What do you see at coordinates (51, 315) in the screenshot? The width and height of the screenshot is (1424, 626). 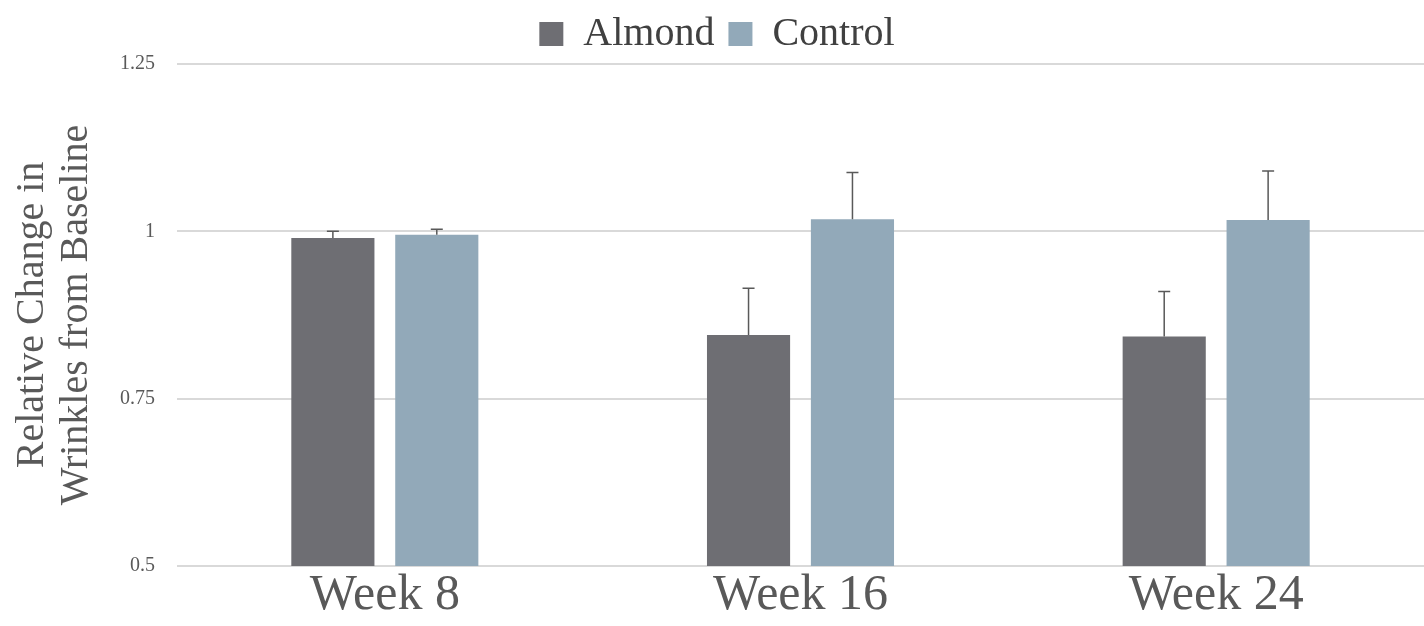 I see `y-axis-title: Relative Change in Wrinkles from Baseline` at bounding box center [51, 315].